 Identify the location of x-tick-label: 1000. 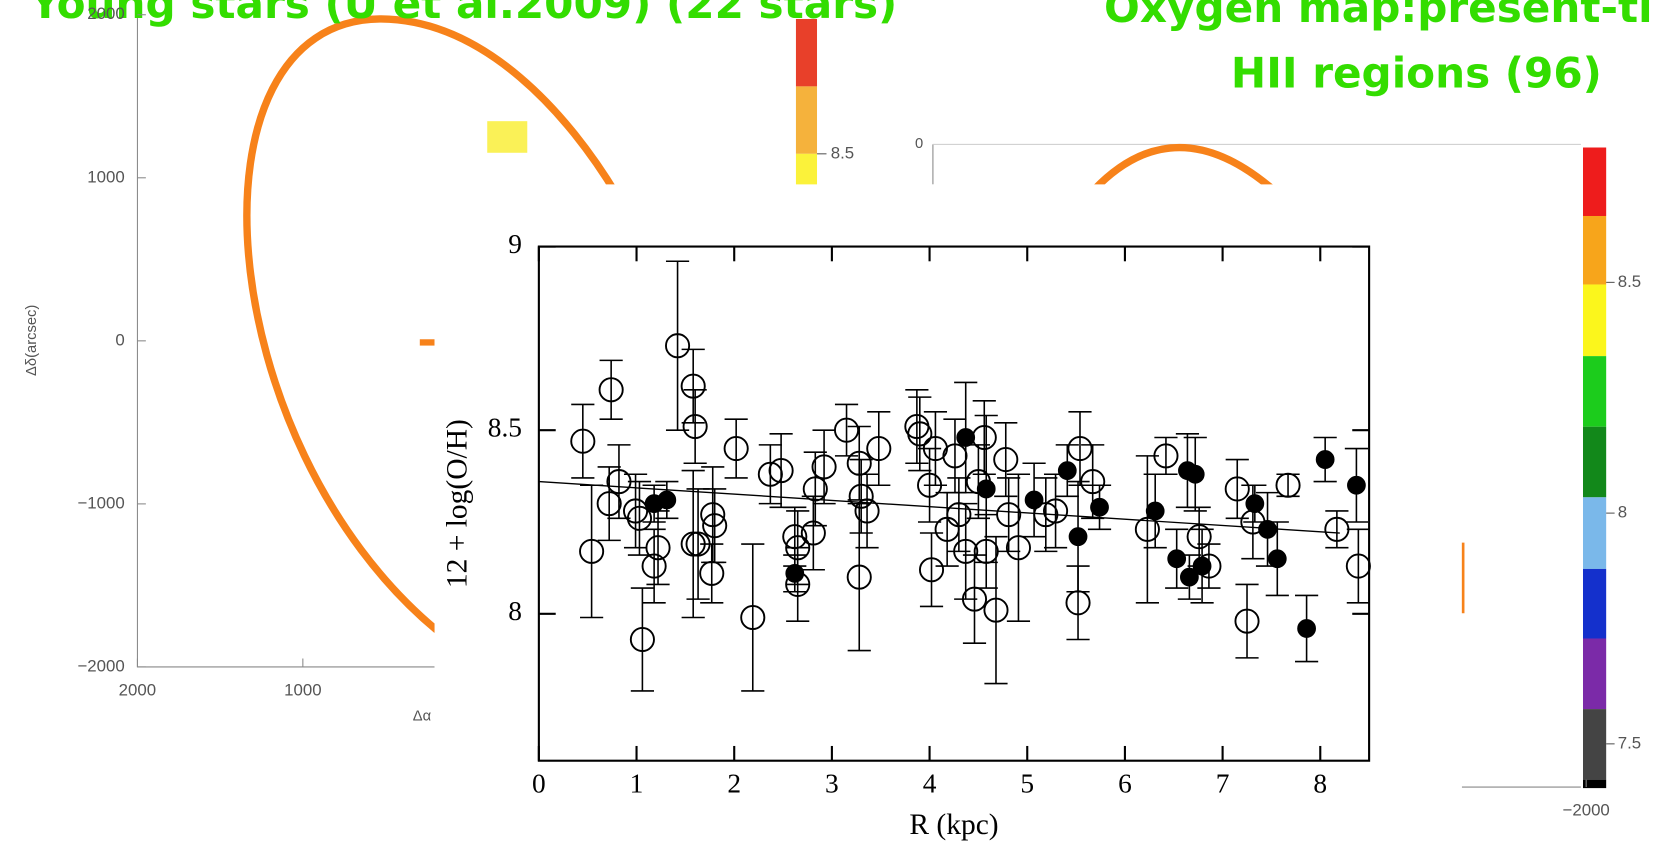
(302, 690).